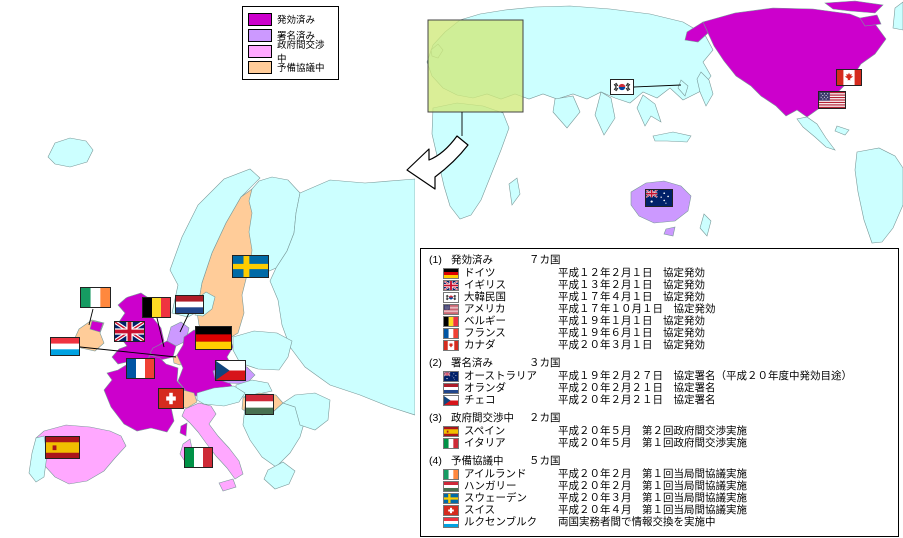 Image resolution: width=903 pixels, height=538 pixels. I want to click on map-arctic-islands, so click(854, 7).